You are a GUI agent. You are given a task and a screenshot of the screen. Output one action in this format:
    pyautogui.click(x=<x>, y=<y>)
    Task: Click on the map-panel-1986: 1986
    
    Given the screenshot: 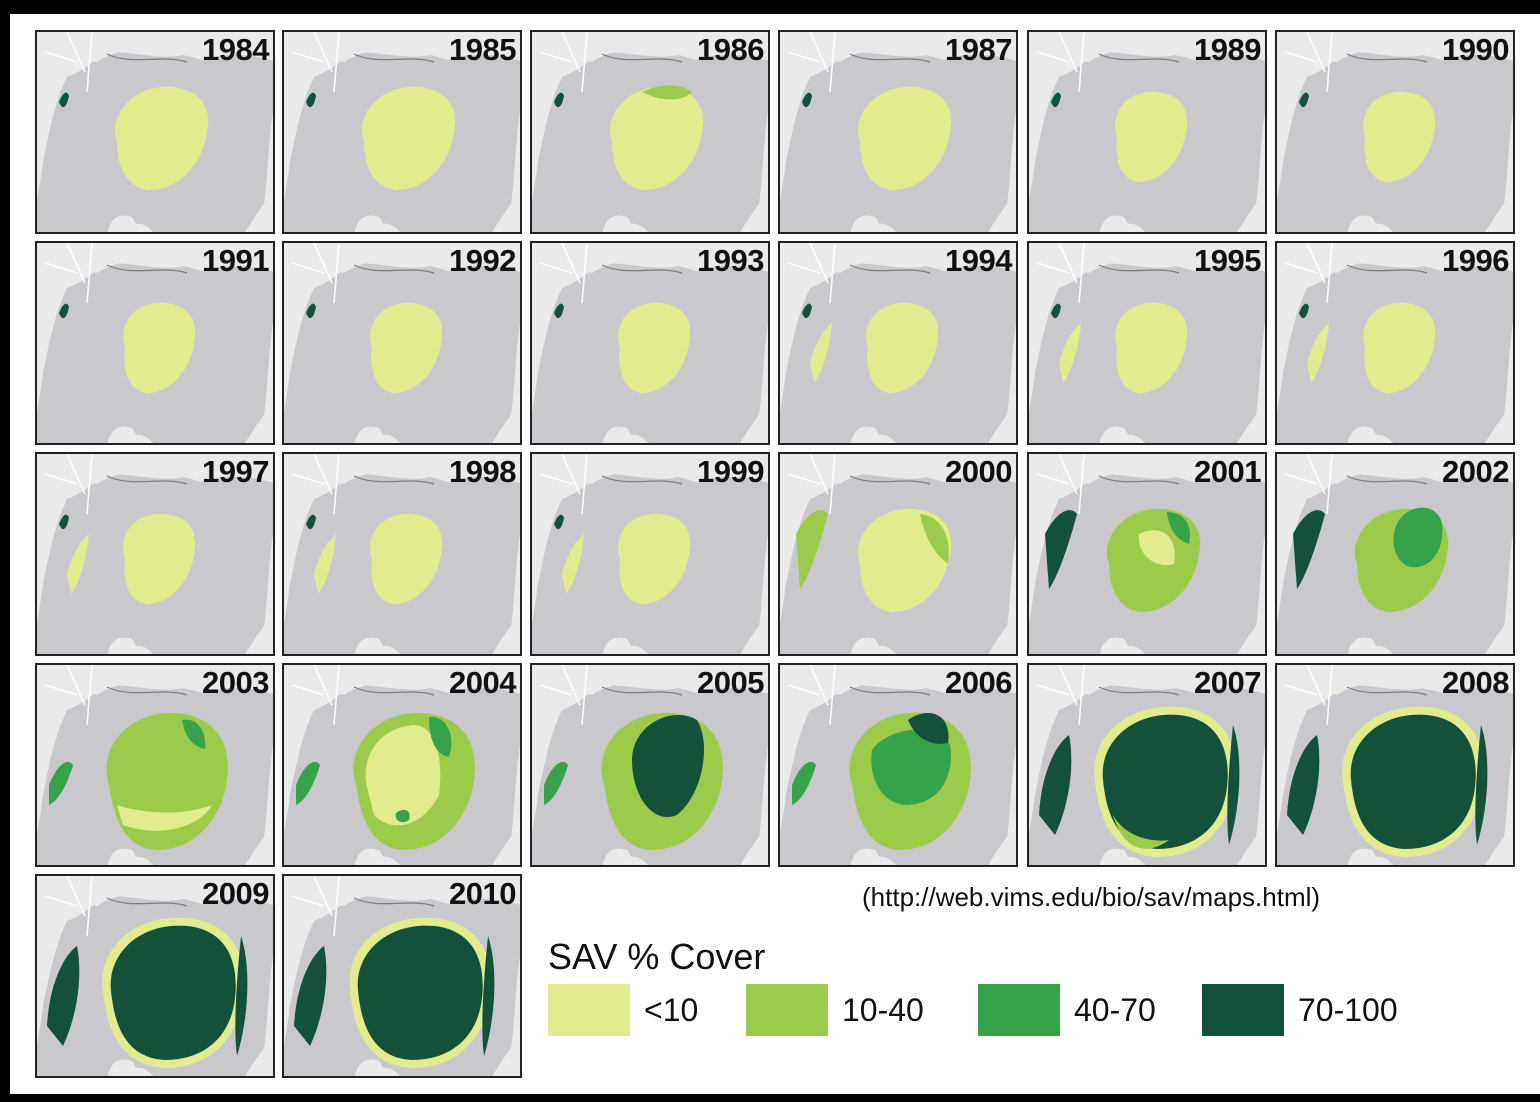 What is the action you would take?
    pyautogui.click(x=650, y=132)
    